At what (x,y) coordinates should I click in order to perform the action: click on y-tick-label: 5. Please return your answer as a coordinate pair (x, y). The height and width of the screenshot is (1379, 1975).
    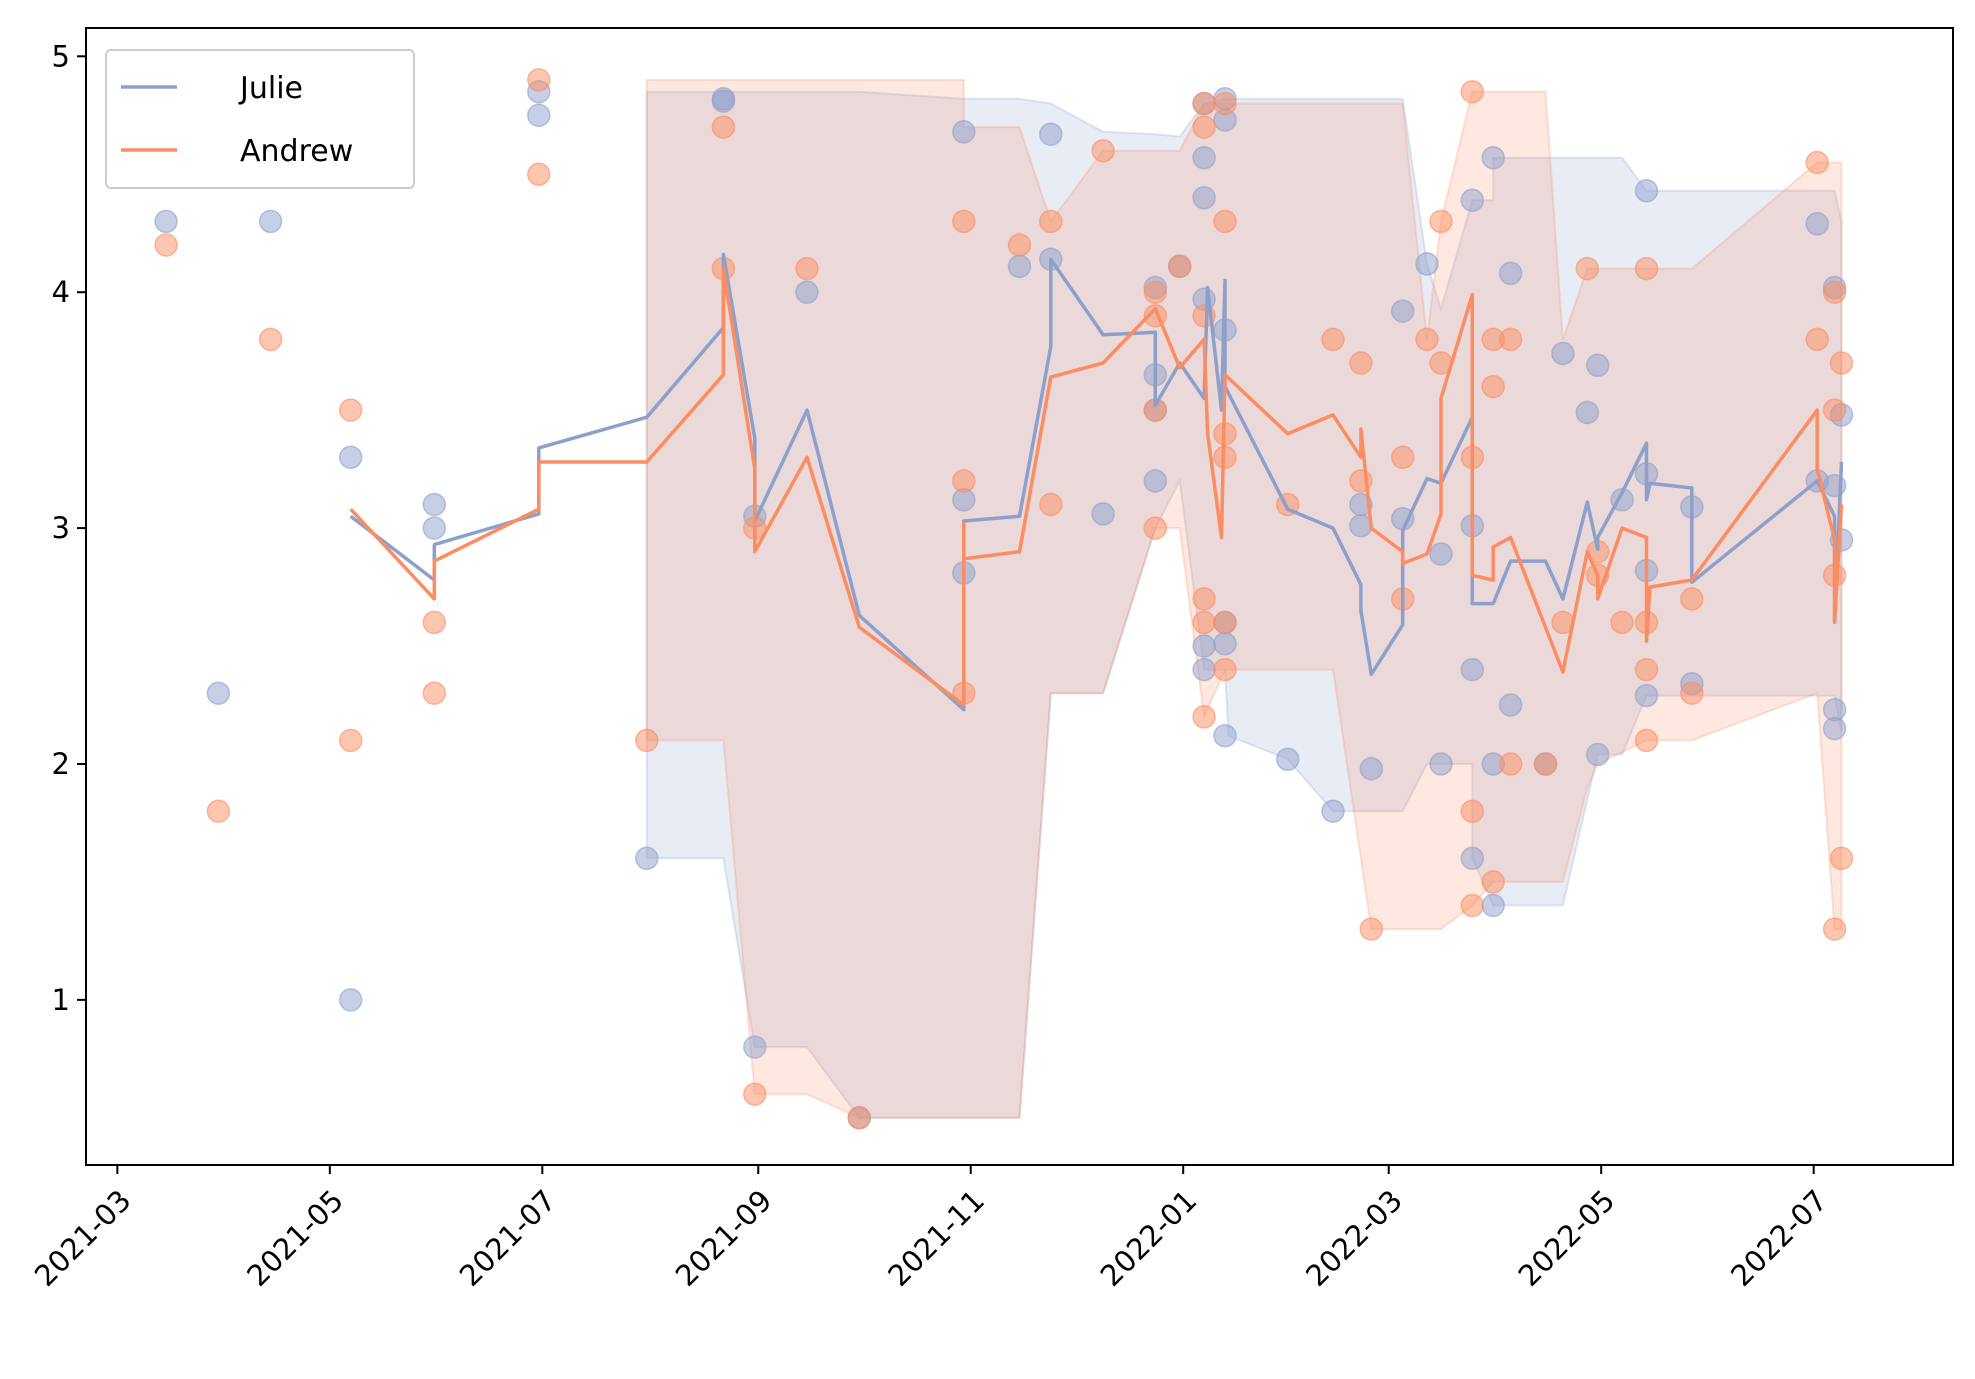
    Looking at the image, I should click on (61, 56).